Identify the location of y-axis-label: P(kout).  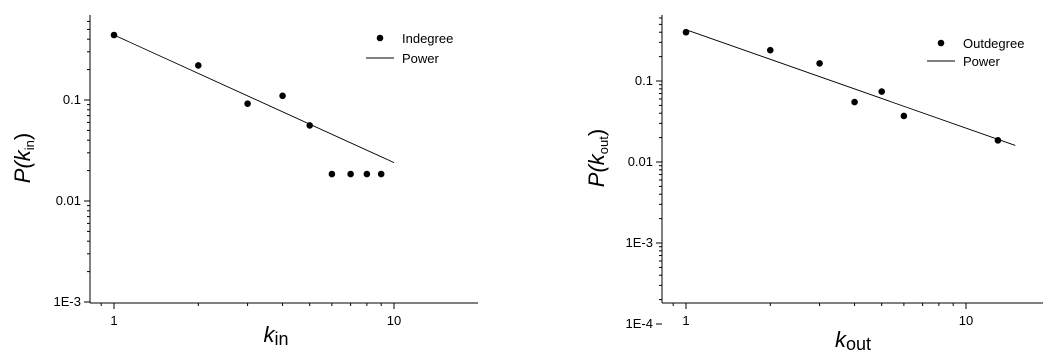
(597, 158).